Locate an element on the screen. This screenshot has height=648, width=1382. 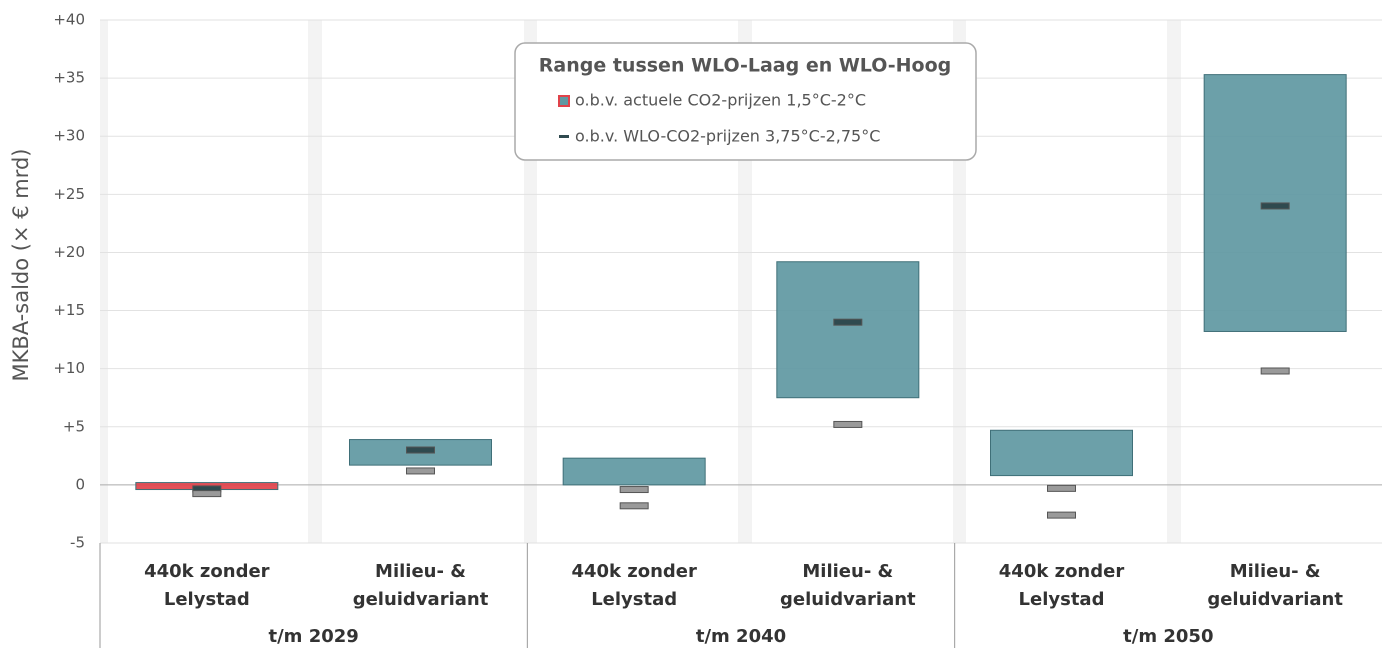
group-label: t/m 2040 is located at coordinates (741, 636).